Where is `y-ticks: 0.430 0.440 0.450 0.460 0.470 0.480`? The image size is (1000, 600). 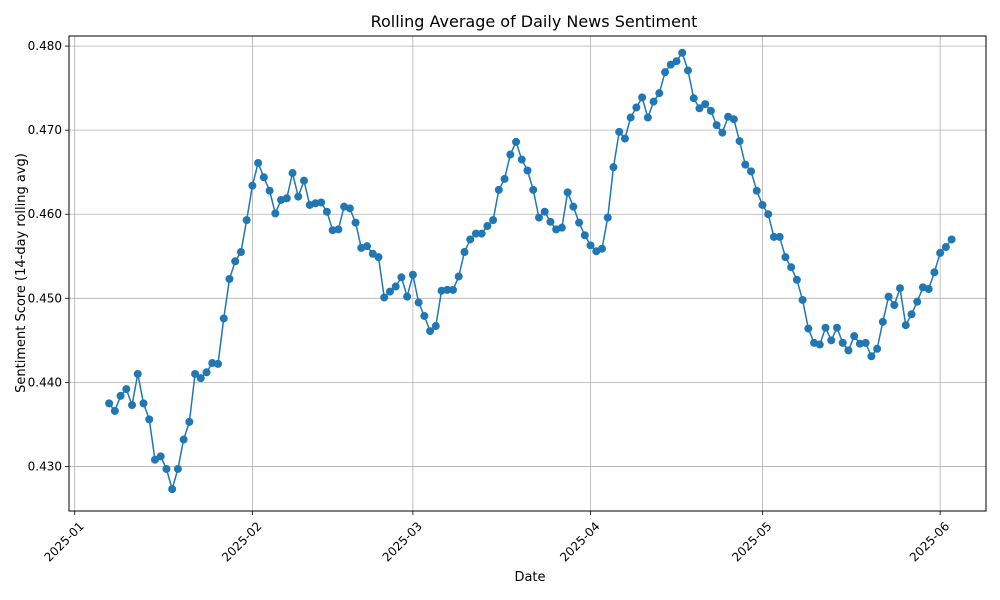 y-ticks: 0.430 0.440 0.450 0.460 0.470 0.480 is located at coordinates (48, 256).